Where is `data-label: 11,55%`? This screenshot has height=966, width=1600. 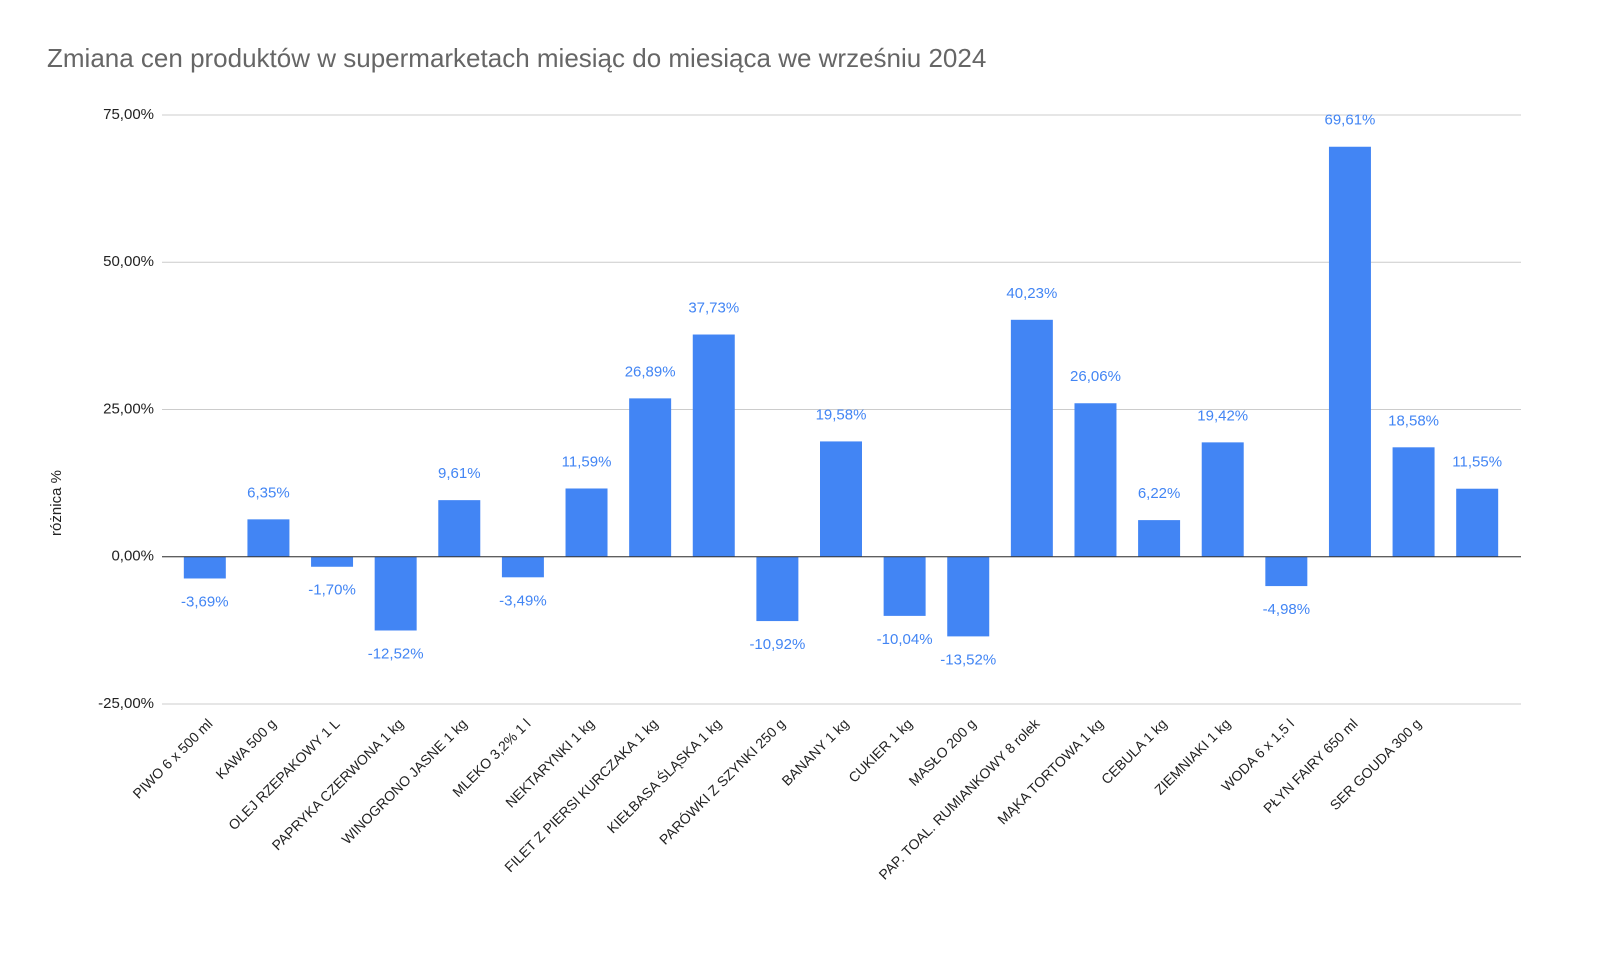
data-label: 11,55% is located at coordinates (1477, 462).